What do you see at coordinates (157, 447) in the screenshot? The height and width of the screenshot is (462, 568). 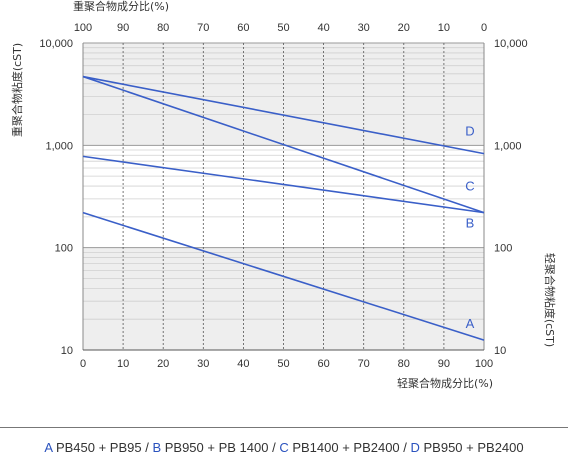 I see `legend-key-b: B` at bounding box center [157, 447].